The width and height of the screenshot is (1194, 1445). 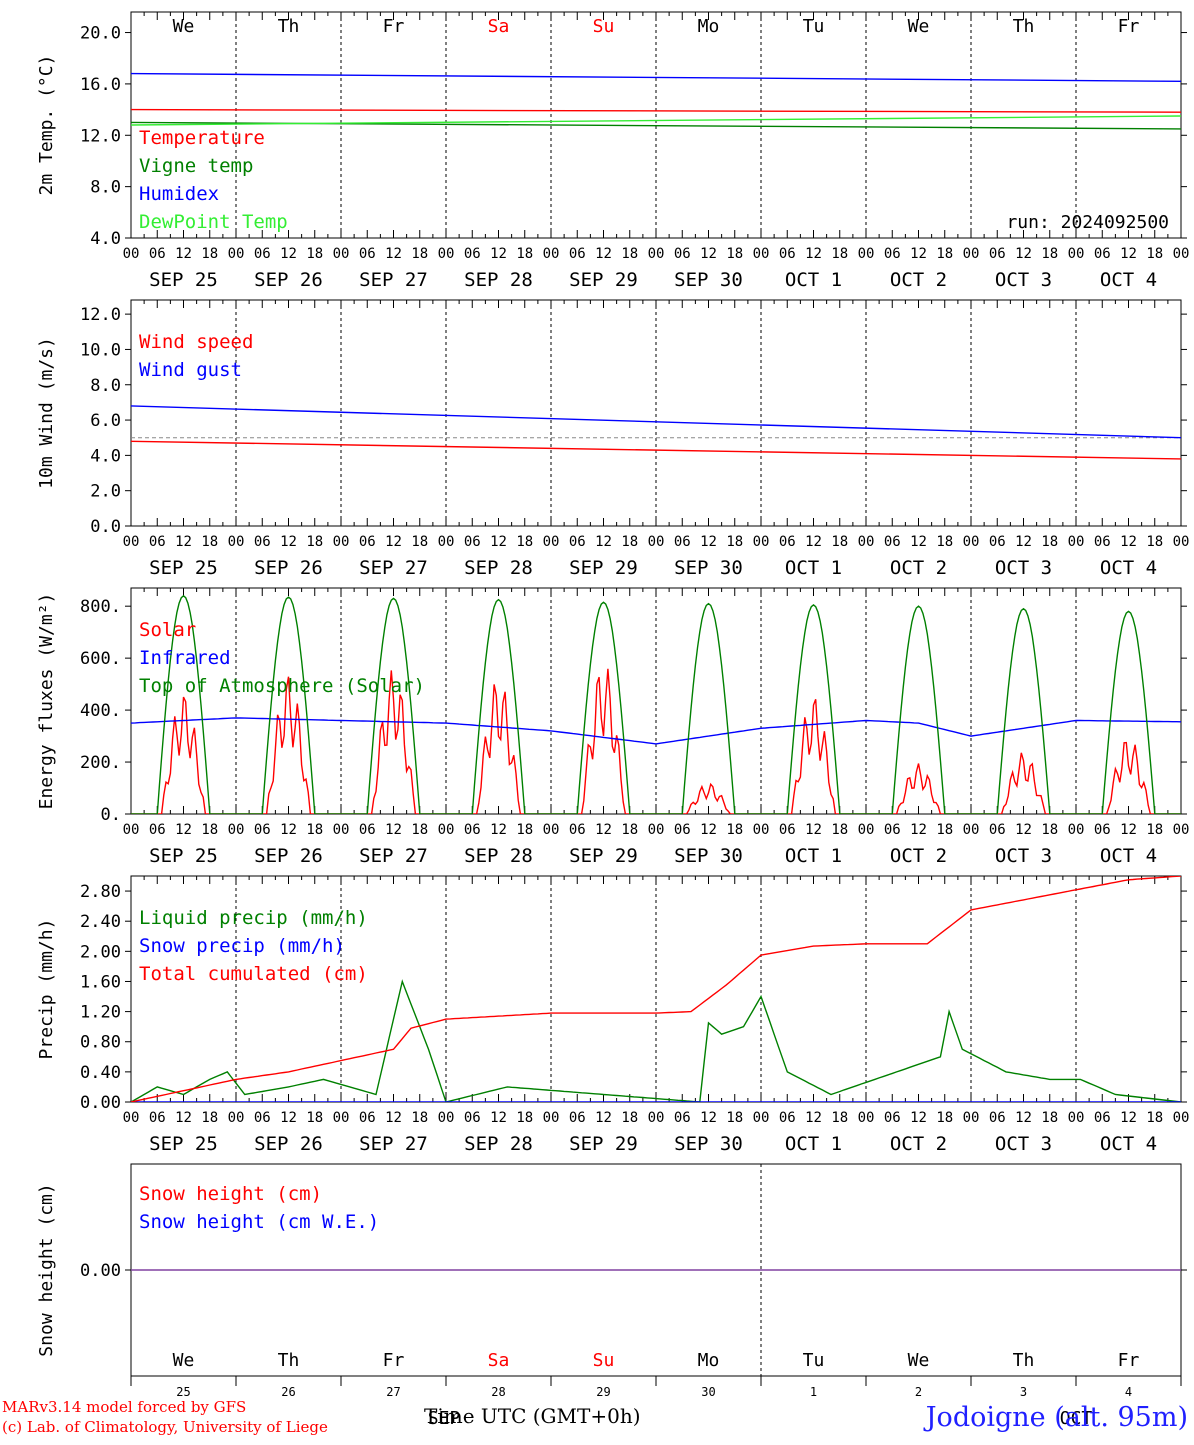 What do you see at coordinates (708, 1392) in the screenshot?
I see `x-day-number: 30` at bounding box center [708, 1392].